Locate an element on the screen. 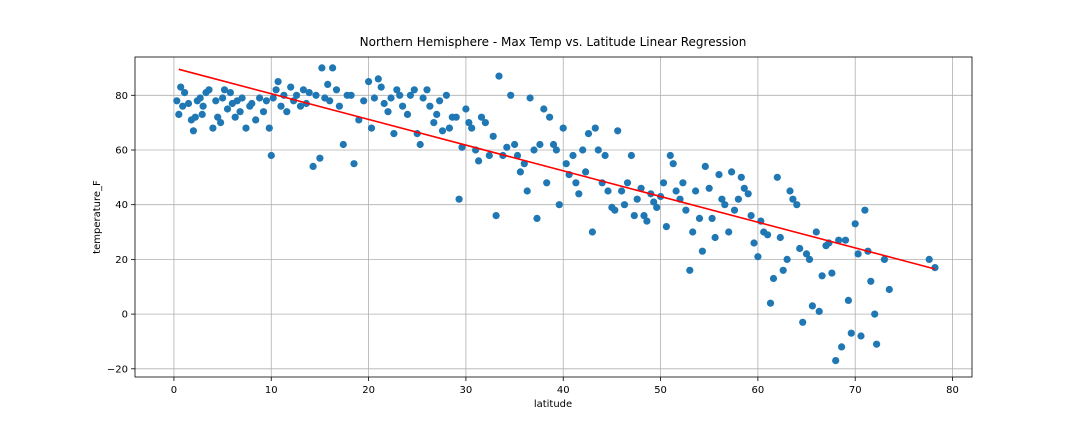  y-tick-label: 0 is located at coordinates (125, 315).